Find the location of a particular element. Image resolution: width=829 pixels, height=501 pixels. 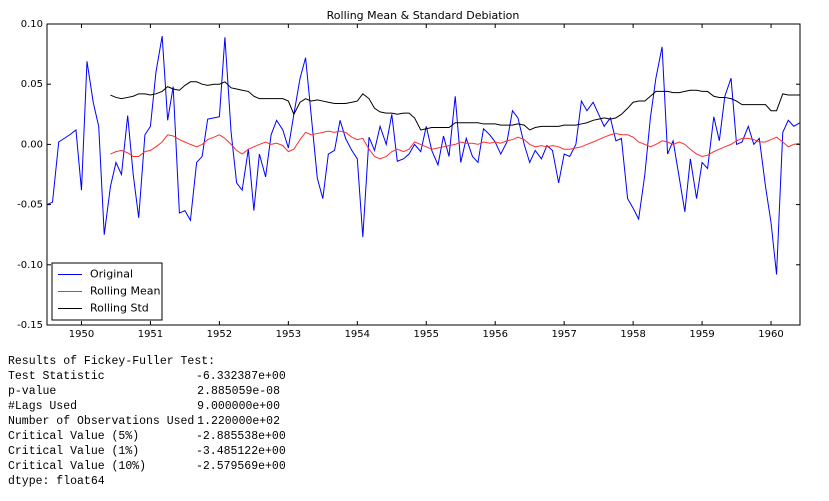

legend-label: Rolling Std is located at coordinates (119, 308).